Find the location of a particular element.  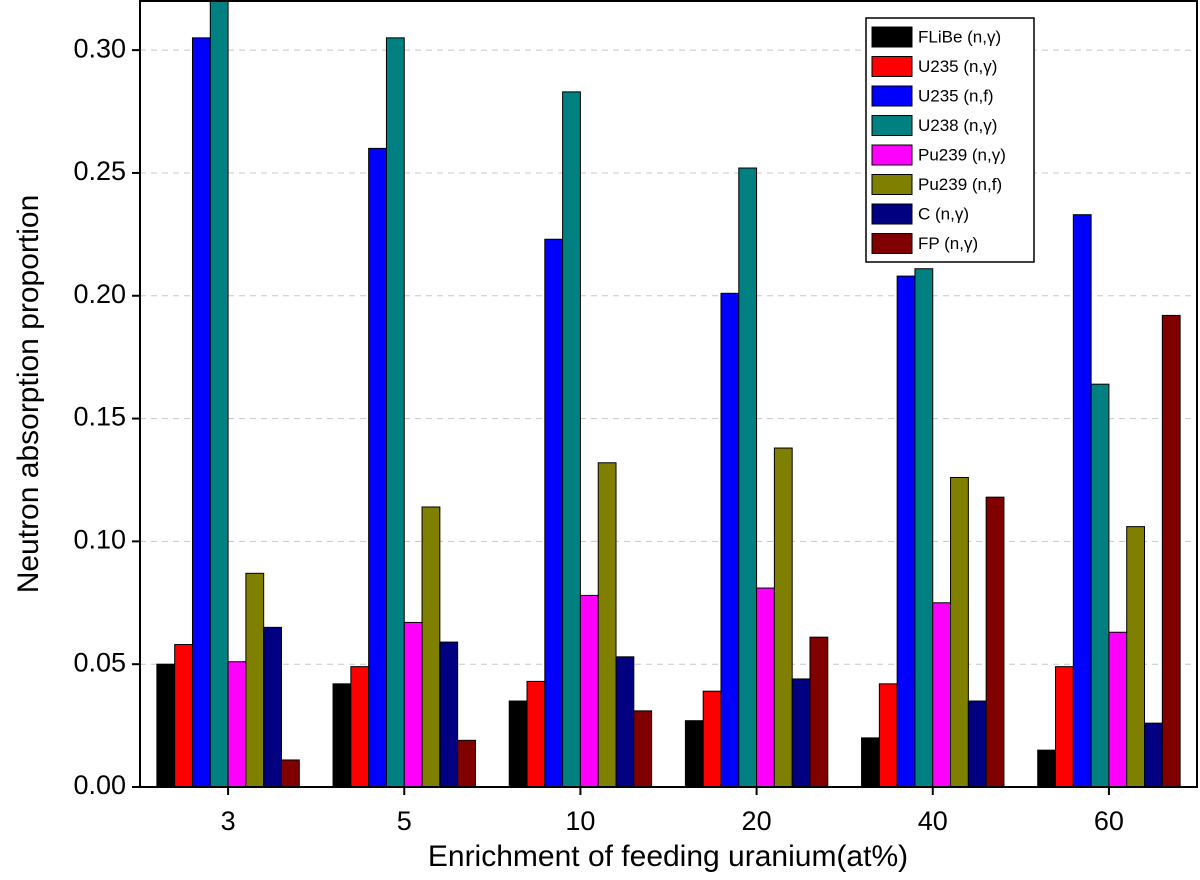

x-tick-label: 5 is located at coordinates (404, 821).